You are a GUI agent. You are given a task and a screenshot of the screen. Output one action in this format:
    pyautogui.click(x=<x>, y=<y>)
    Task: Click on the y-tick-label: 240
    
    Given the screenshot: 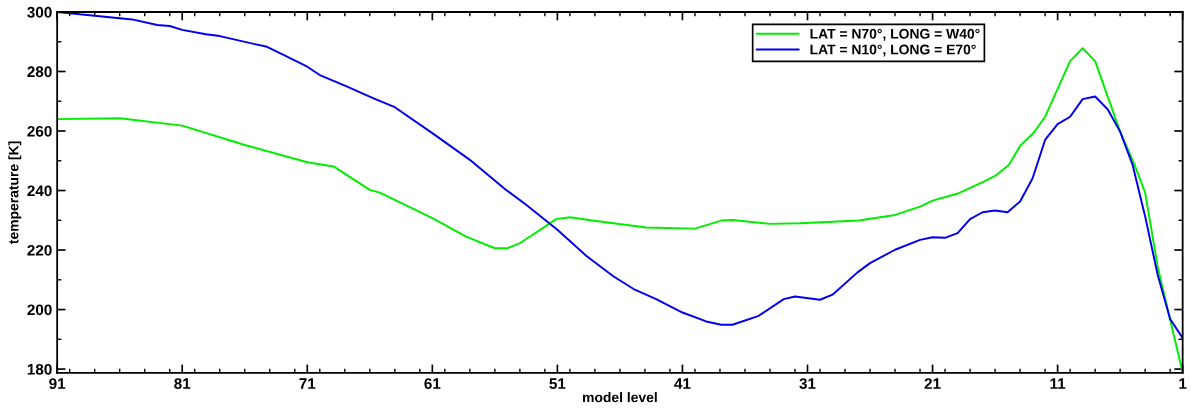 What is the action you would take?
    pyautogui.click(x=39, y=191)
    